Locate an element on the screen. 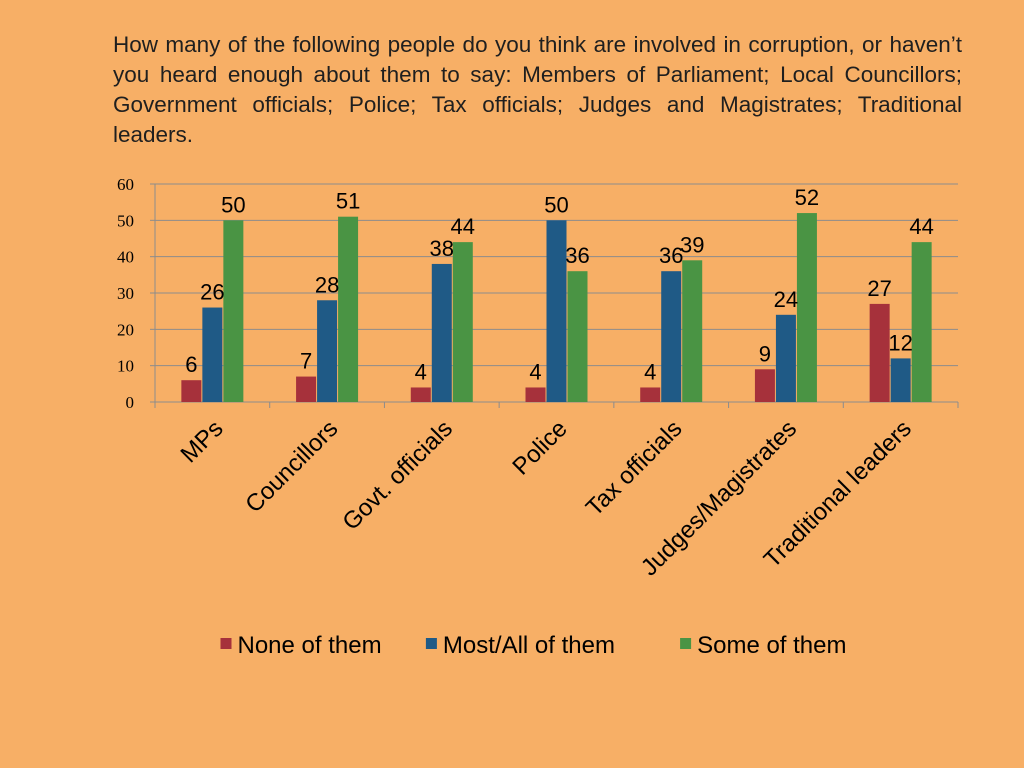 The width and height of the screenshot is (1024, 768). legend-label: Some of them is located at coordinates (771, 645).